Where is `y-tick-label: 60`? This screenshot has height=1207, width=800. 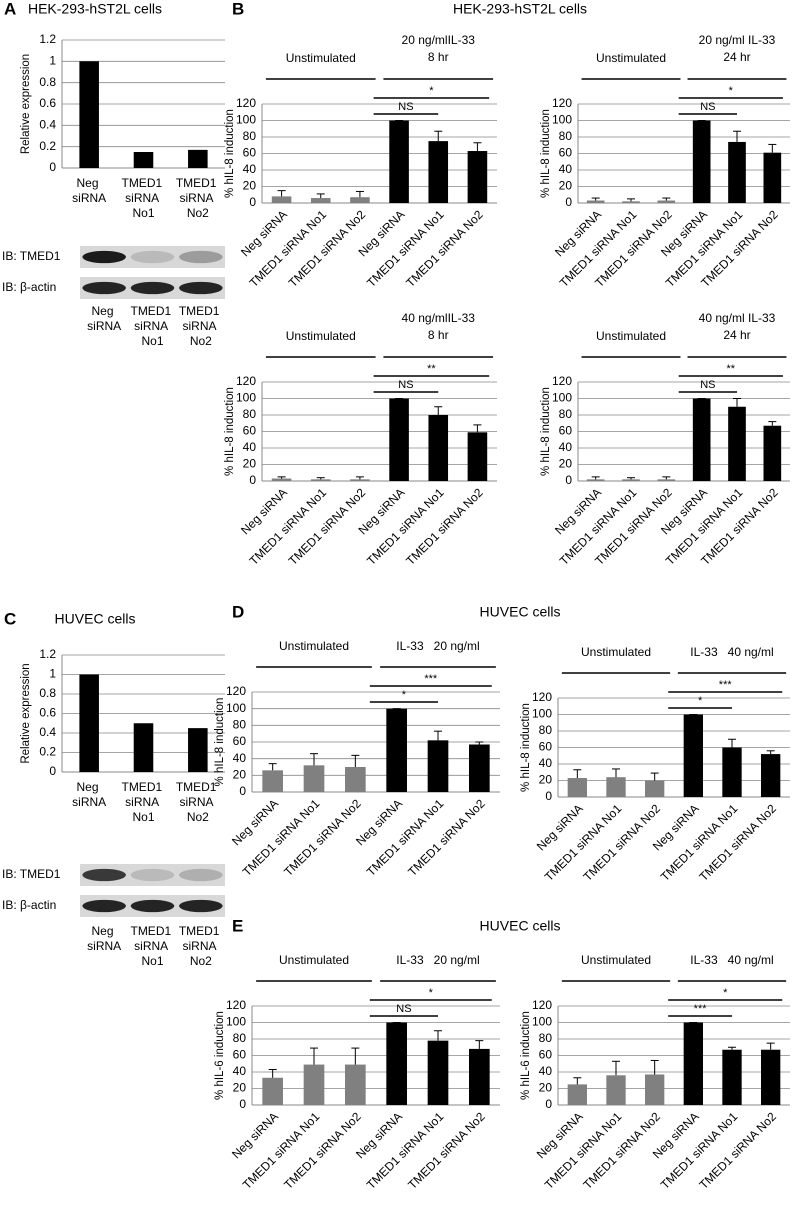 y-tick-label: 60 is located at coordinates (250, 431).